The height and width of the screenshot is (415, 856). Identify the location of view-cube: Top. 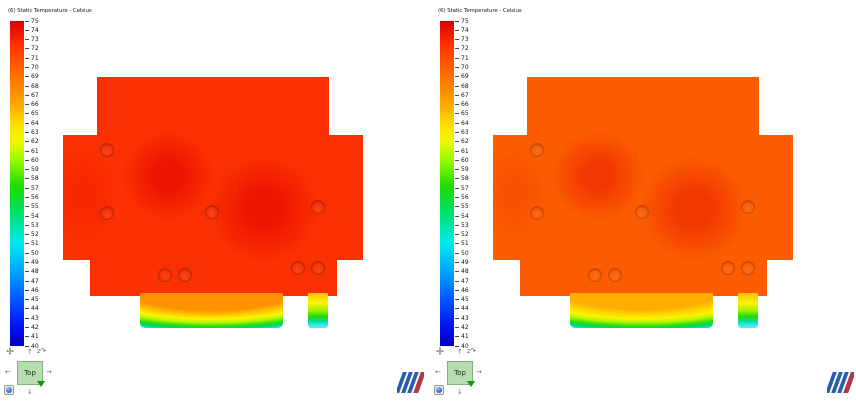
(30, 373).